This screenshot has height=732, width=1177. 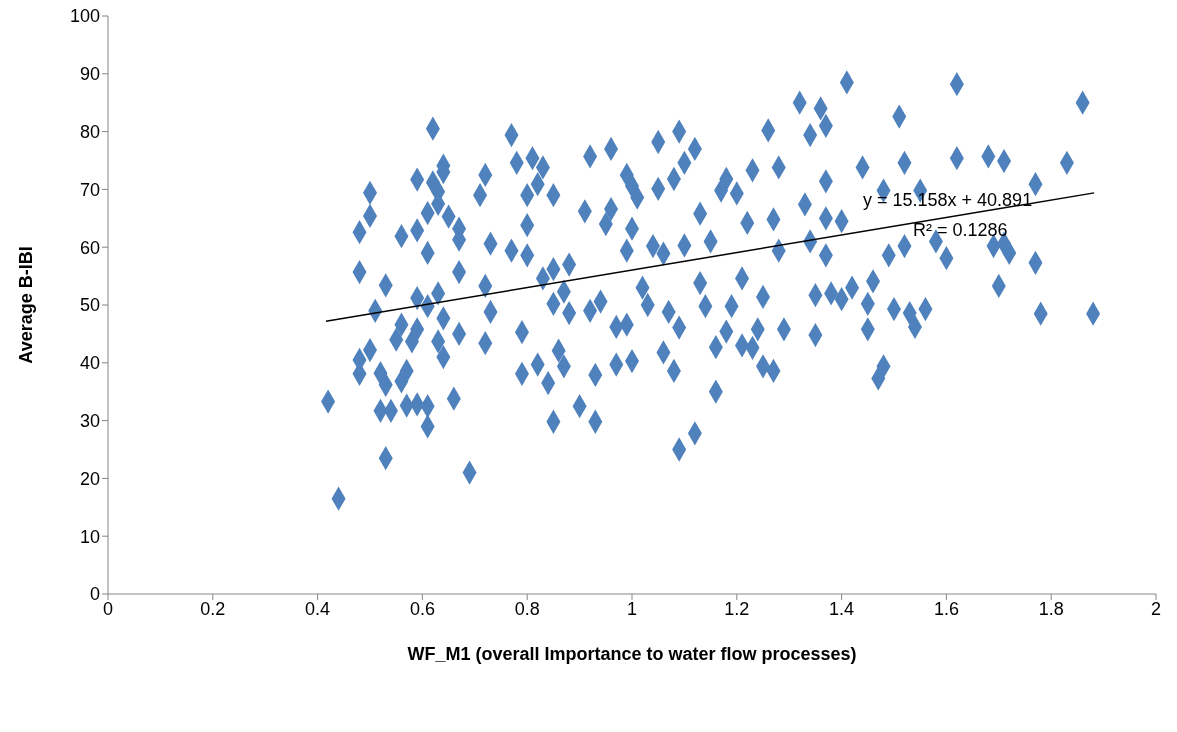 What do you see at coordinates (26, 305) in the screenshot?
I see `y-axis-title: Average B-IBI` at bounding box center [26, 305].